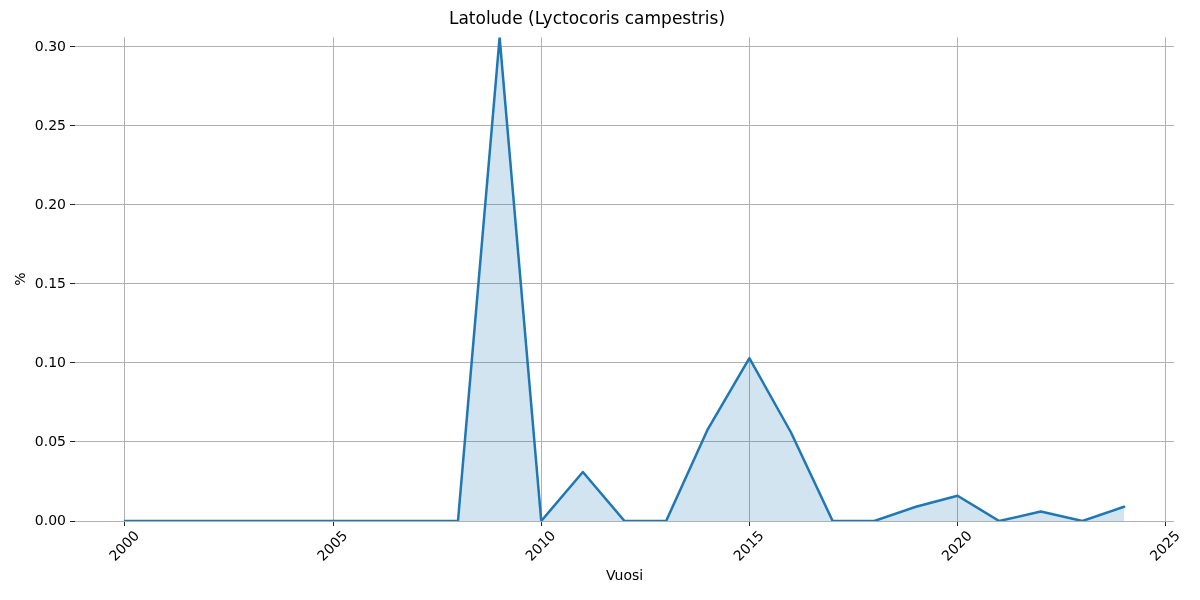 The height and width of the screenshot is (600, 1200). What do you see at coordinates (50, 45) in the screenshot?
I see `y-tick-label: 0.30` at bounding box center [50, 45].